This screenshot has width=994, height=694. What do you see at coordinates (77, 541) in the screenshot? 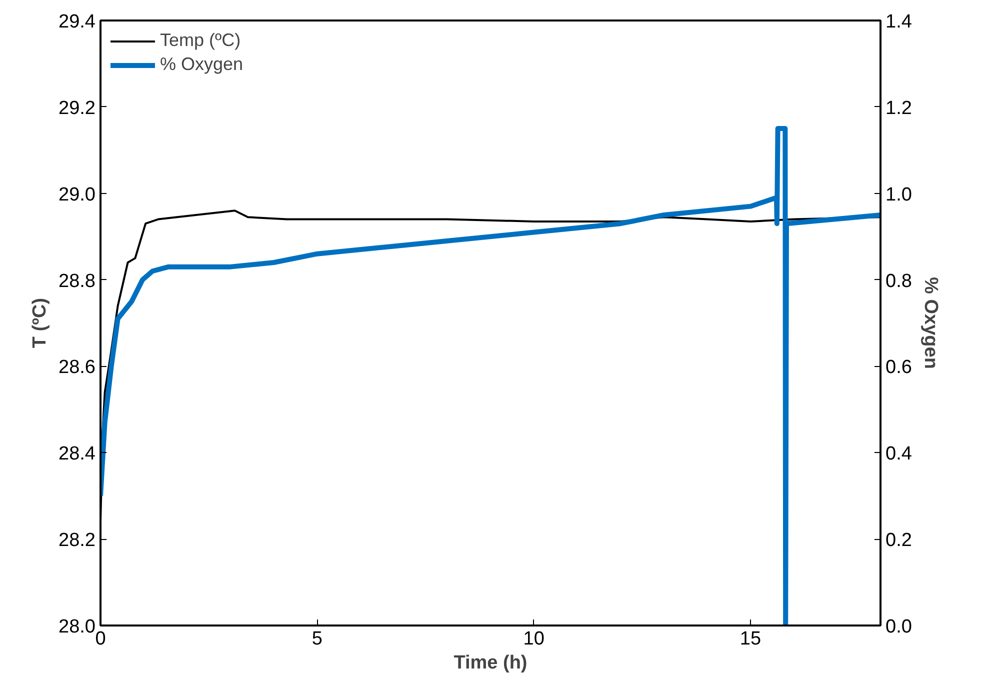
I see `y-tick-label: 28.2` at bounding box center [77, 541].